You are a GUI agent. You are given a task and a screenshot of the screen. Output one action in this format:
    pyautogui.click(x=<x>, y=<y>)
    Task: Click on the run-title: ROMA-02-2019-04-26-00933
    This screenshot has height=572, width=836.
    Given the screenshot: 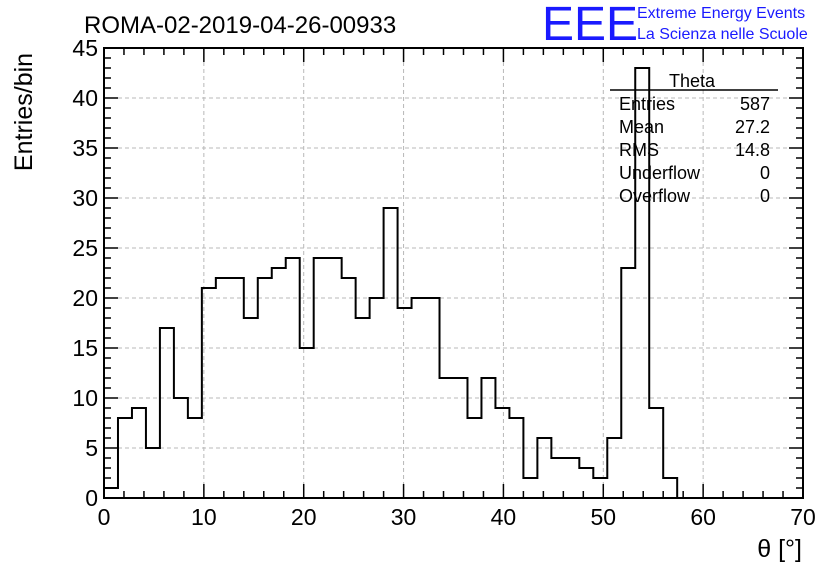 What is the action you would take?
    pyautogui.click(x=240, y=25)
    